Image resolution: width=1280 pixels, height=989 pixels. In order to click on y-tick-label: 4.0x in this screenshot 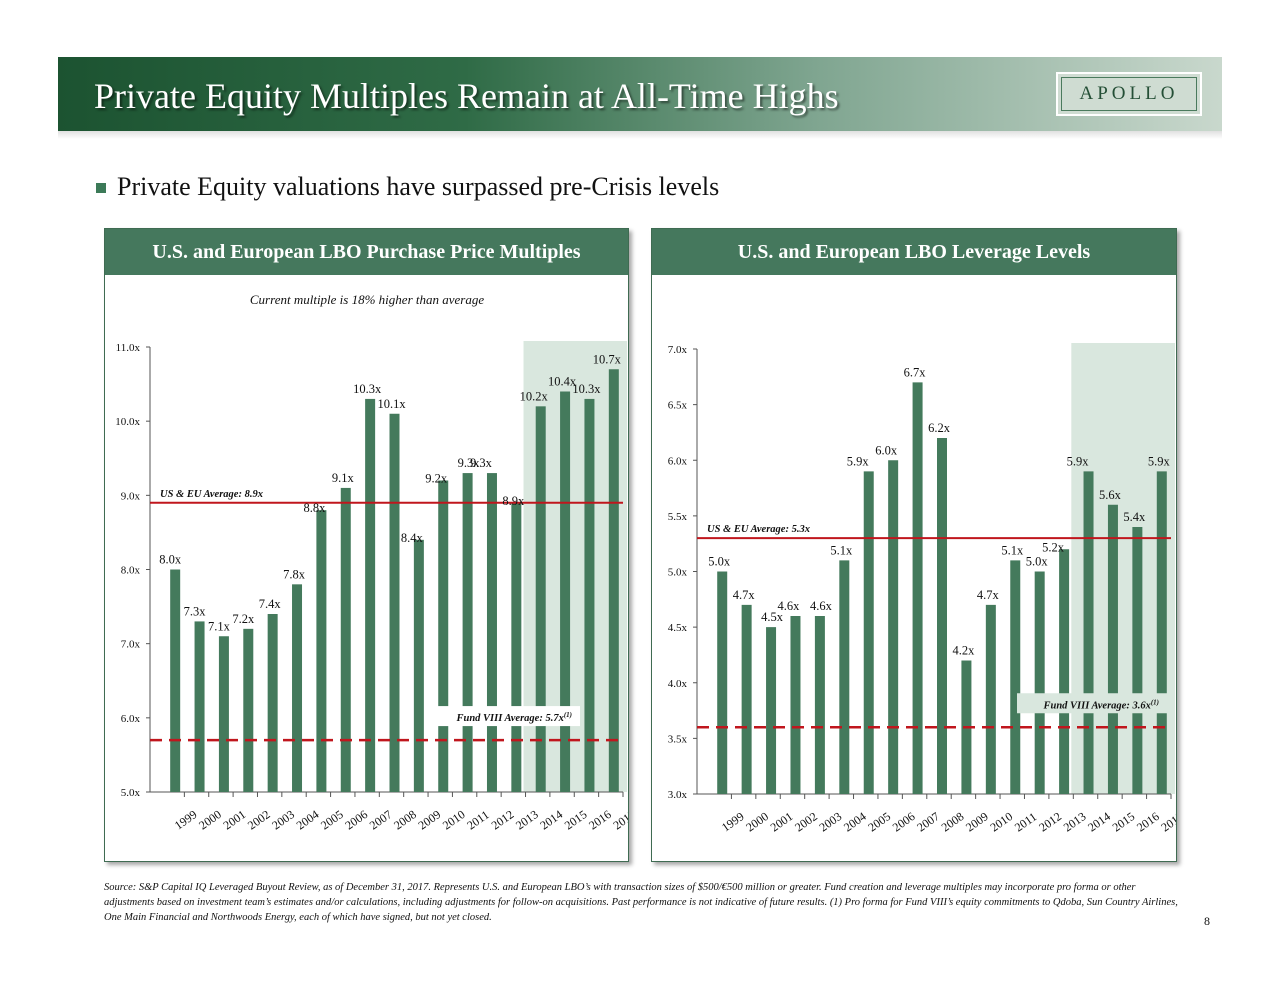, I will do `click(678, 684)`.